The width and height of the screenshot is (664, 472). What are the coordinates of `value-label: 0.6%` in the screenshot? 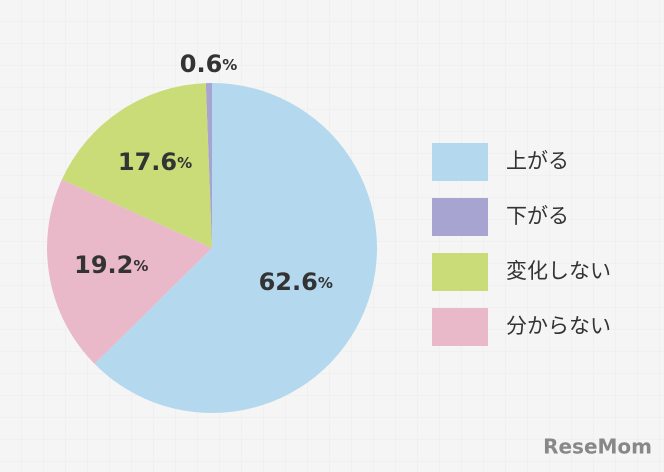 It's located at (209, 64).